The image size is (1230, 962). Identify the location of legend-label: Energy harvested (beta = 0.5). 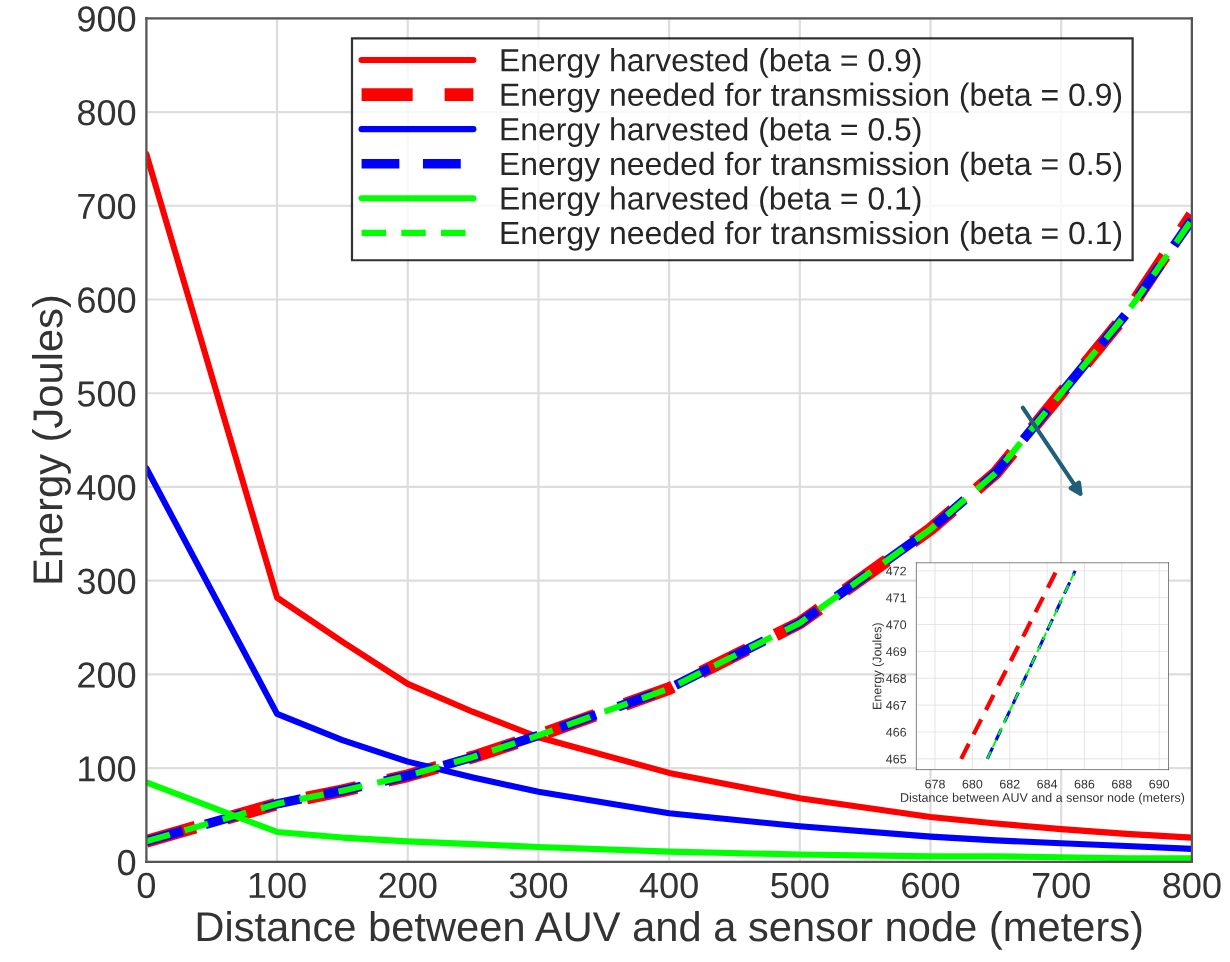
(711, 132).